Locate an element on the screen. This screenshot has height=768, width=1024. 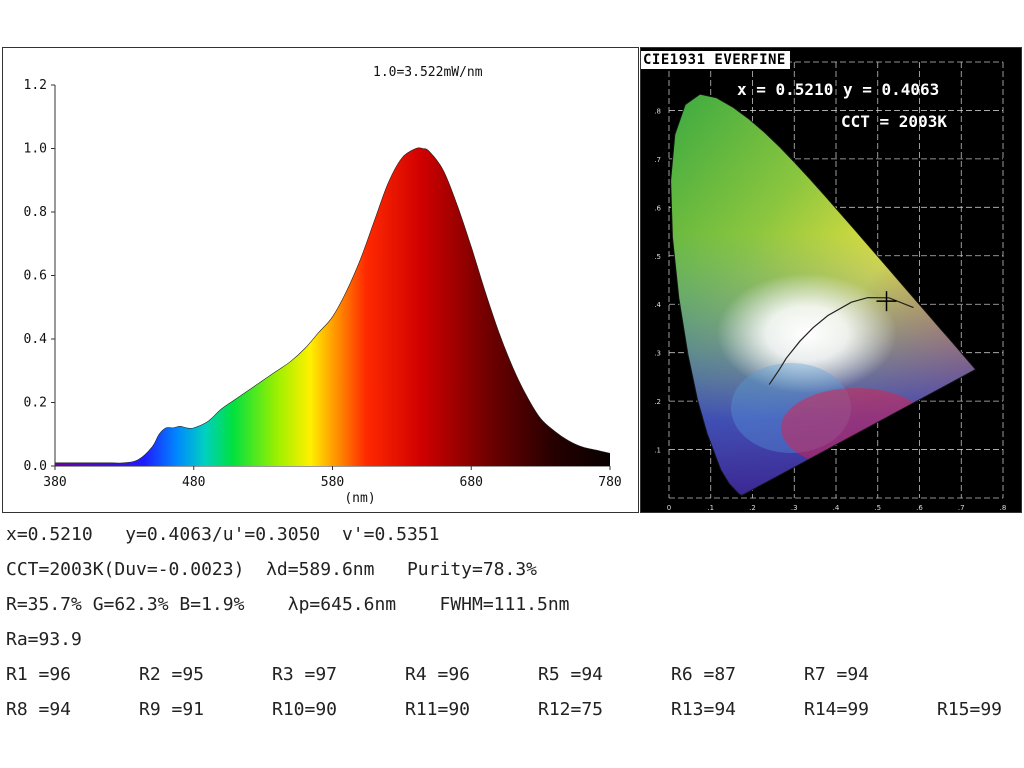
y-tick-label: 0.4 is located at coordinates (36, 339).